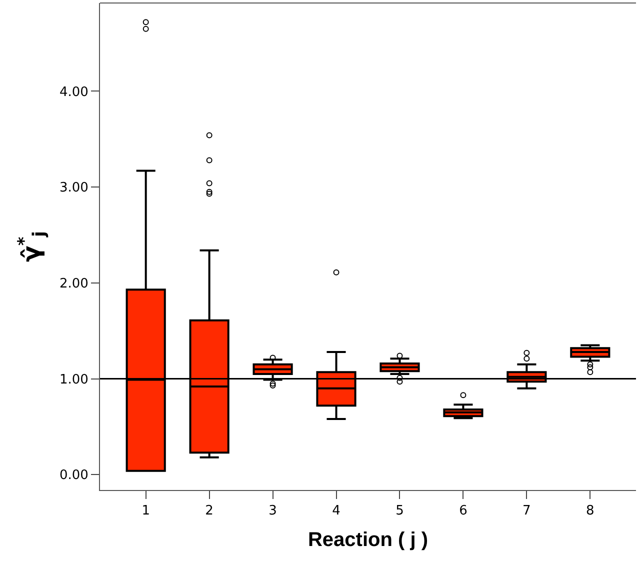  Describe the element at coordinates (526, 511) in the screenshot. I see `x-tick-label: 7` at that location.